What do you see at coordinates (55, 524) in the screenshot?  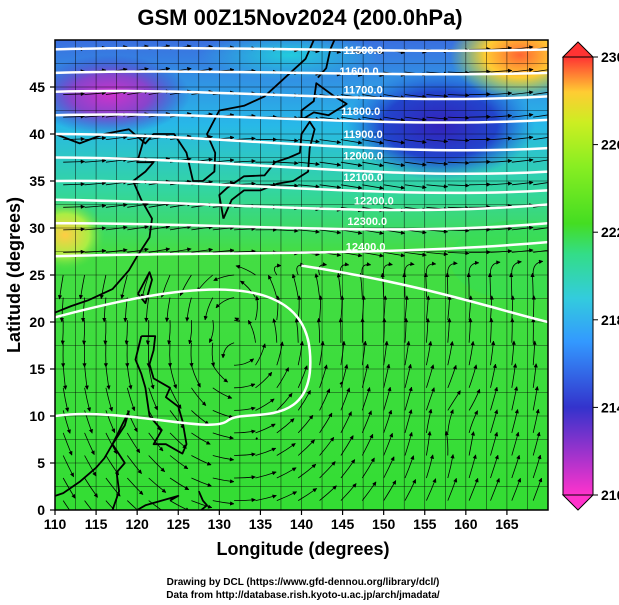 I see `x-tick-label: 110` at bounding box center [55, 524].